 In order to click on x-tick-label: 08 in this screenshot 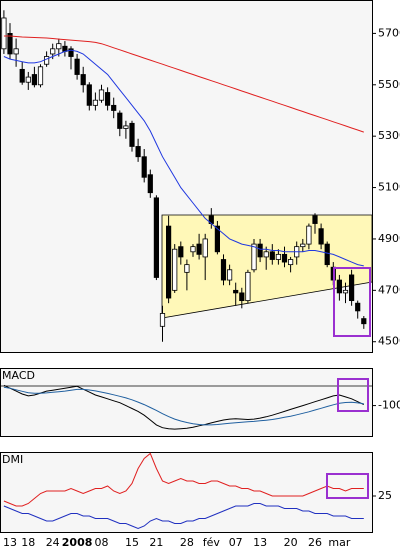, I will do `click(102, 542)`.